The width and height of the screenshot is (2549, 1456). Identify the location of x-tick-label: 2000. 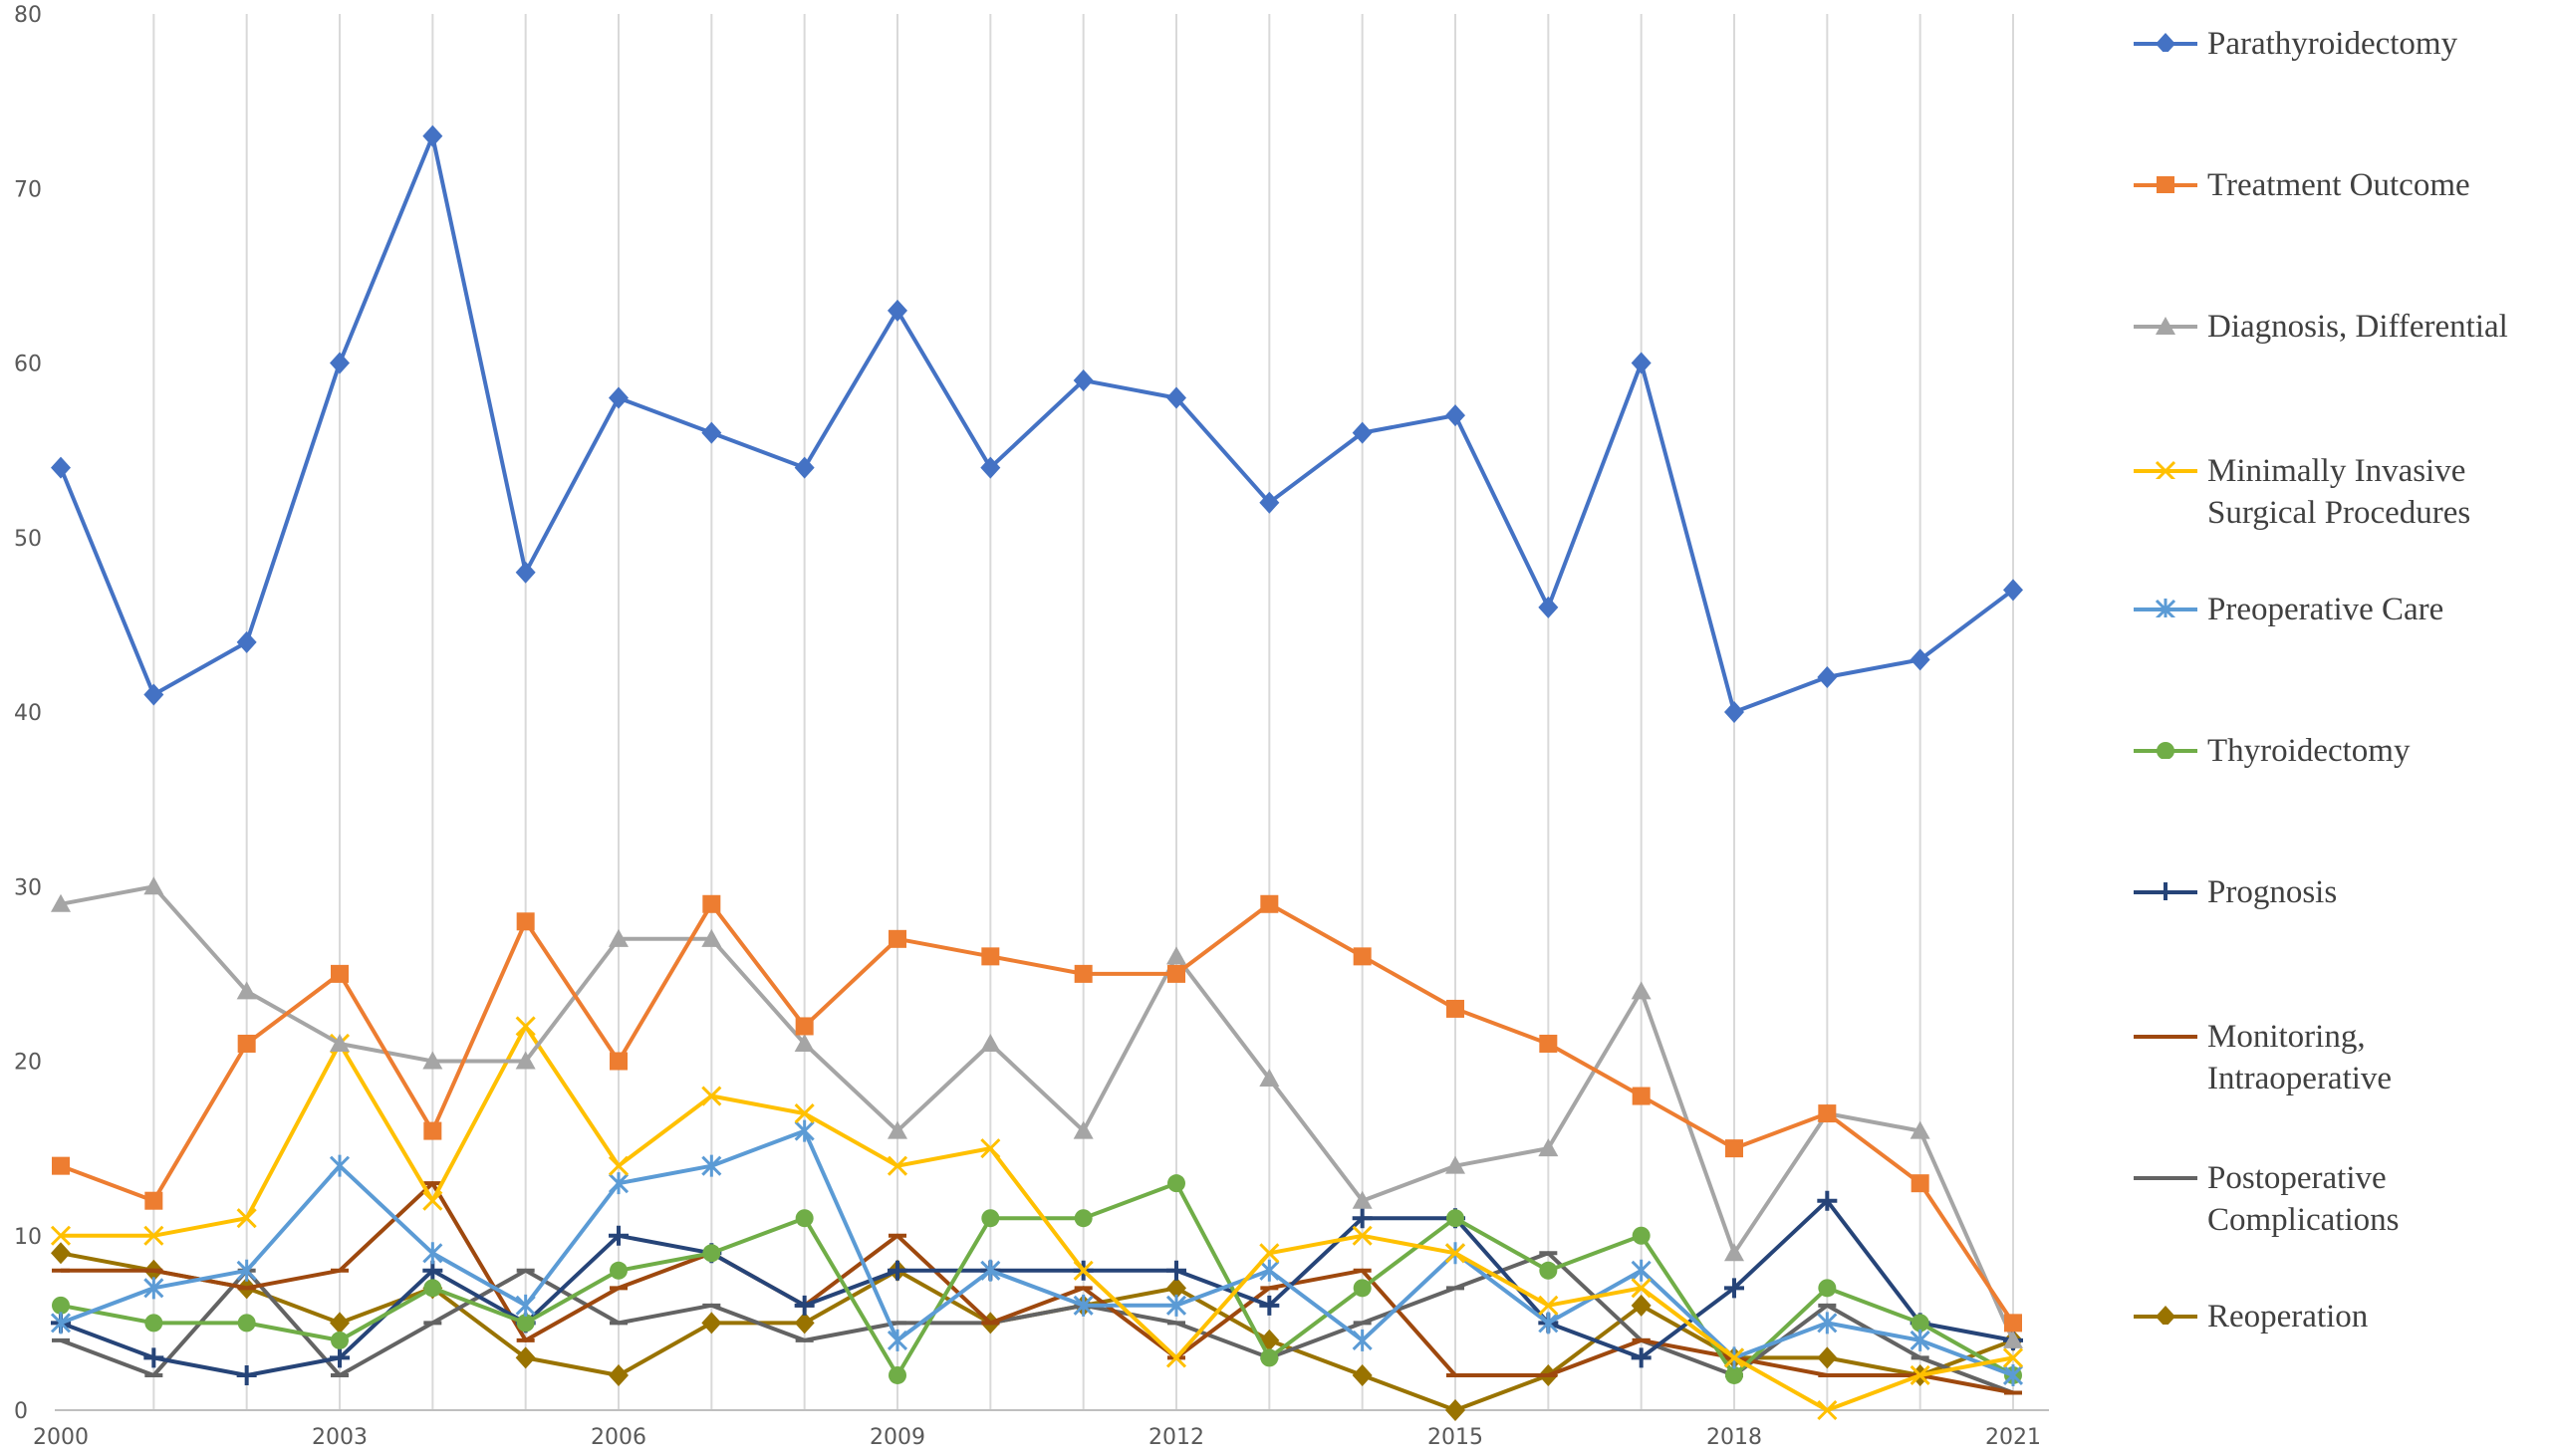
(61, 1437).